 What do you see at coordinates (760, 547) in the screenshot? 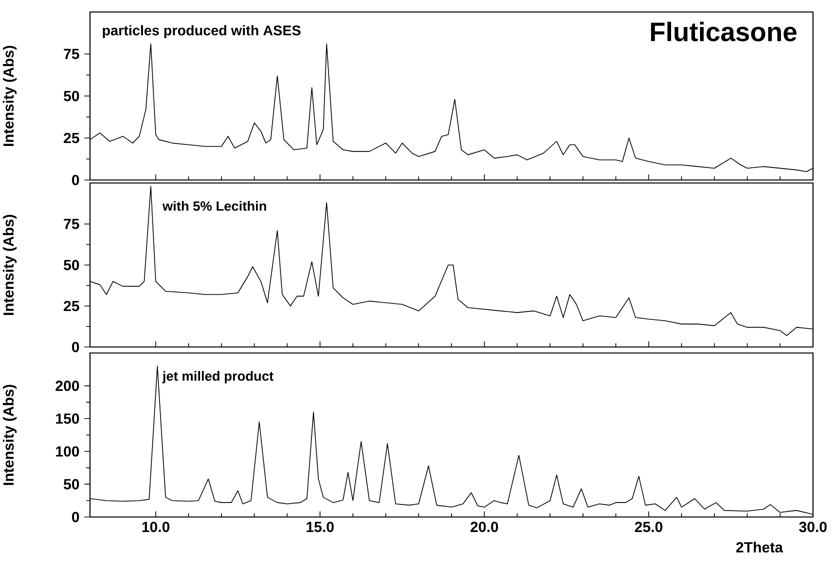
I see `x-axis-title: 2Theta` at bounding box center [760, 547].